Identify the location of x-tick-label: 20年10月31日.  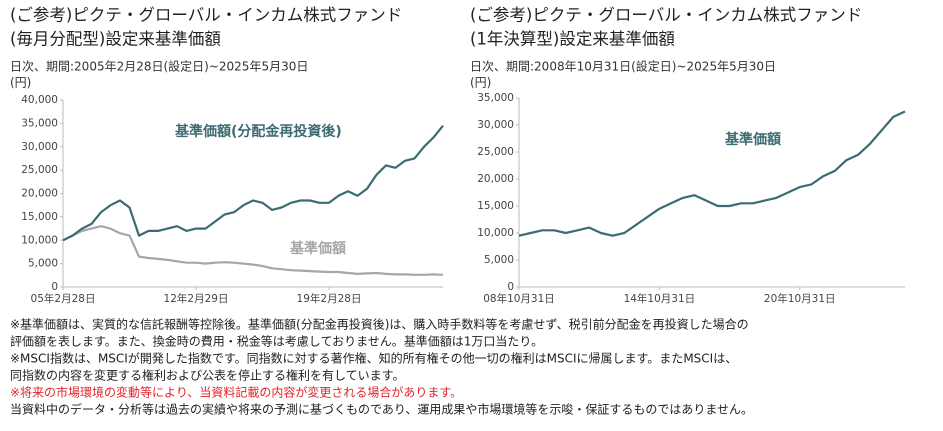
(800, 298).